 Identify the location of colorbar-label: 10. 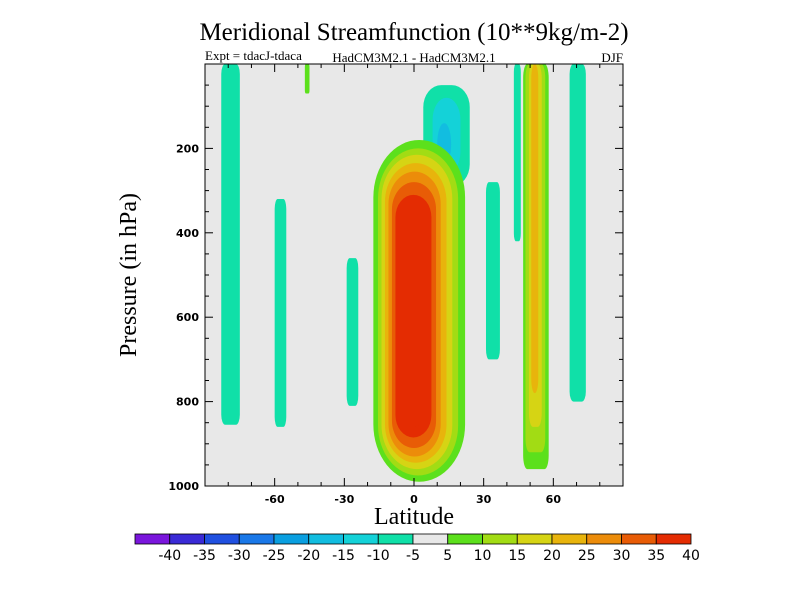
(483, 556).